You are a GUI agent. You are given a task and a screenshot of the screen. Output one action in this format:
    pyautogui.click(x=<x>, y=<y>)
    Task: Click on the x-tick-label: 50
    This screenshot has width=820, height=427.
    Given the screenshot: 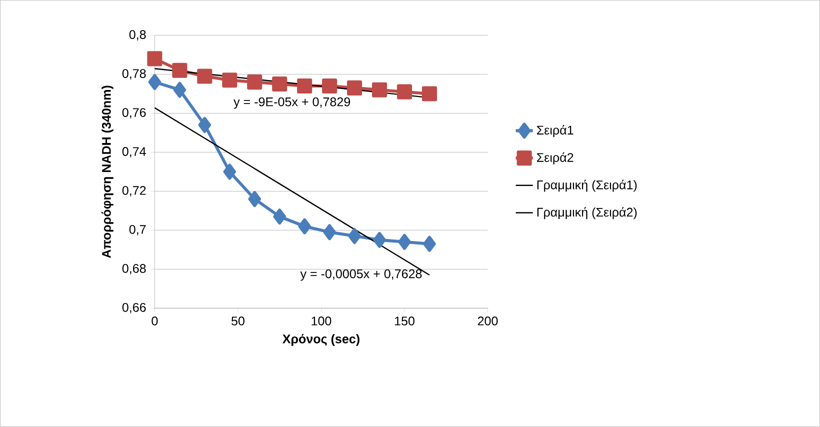 What is the action you would take?
    pyautogui.click(x=237, y=321)
    